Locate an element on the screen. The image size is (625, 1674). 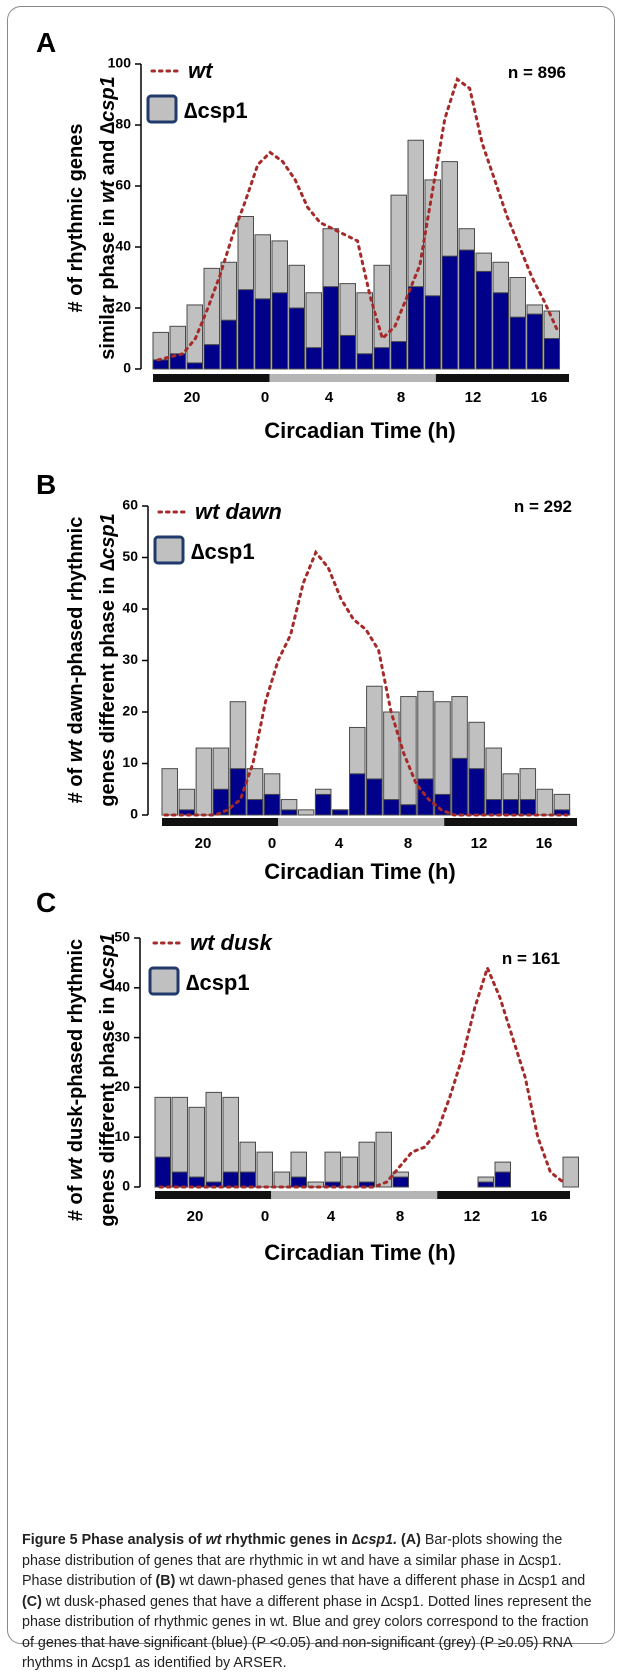
x-tick-label: 12 is located at coordinates (472, 1216).